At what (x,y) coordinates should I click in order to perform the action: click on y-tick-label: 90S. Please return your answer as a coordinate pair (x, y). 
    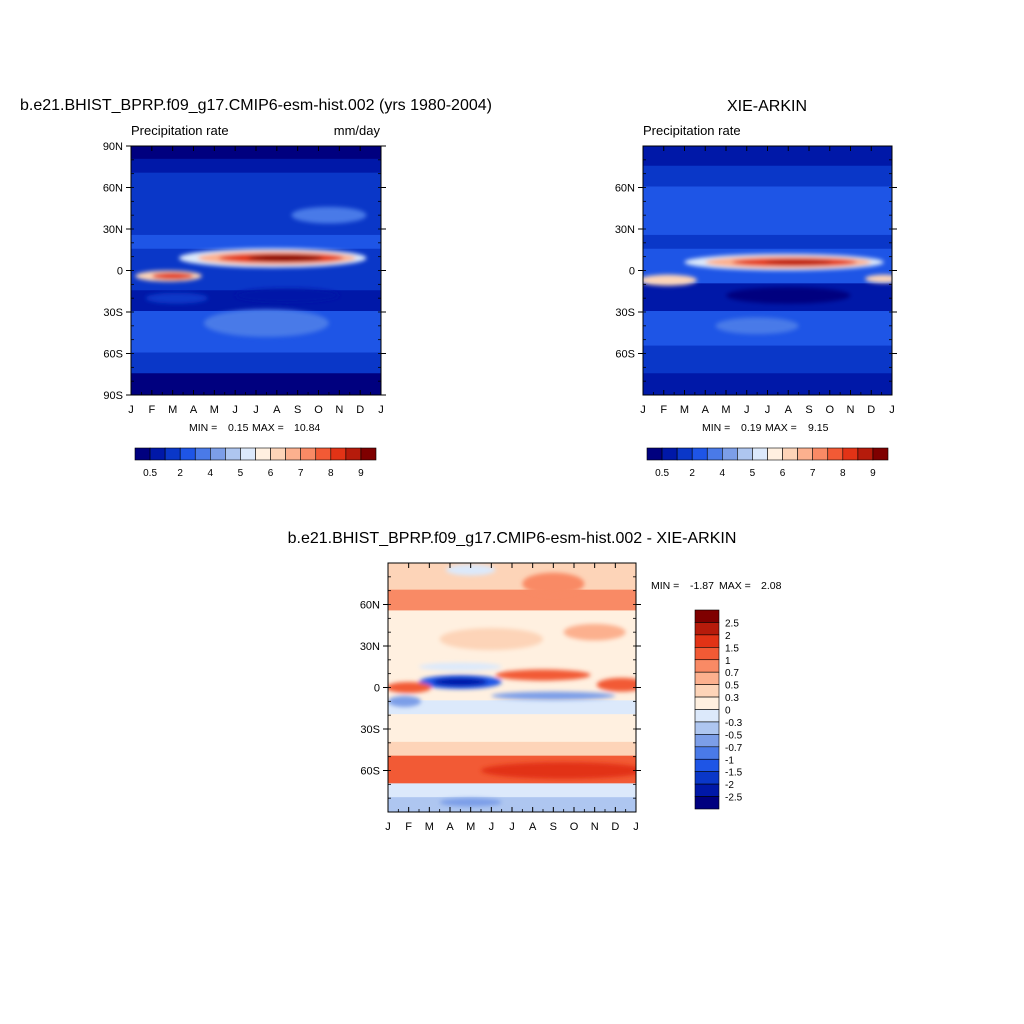
    Looking at the image, I should click on (113, 396).